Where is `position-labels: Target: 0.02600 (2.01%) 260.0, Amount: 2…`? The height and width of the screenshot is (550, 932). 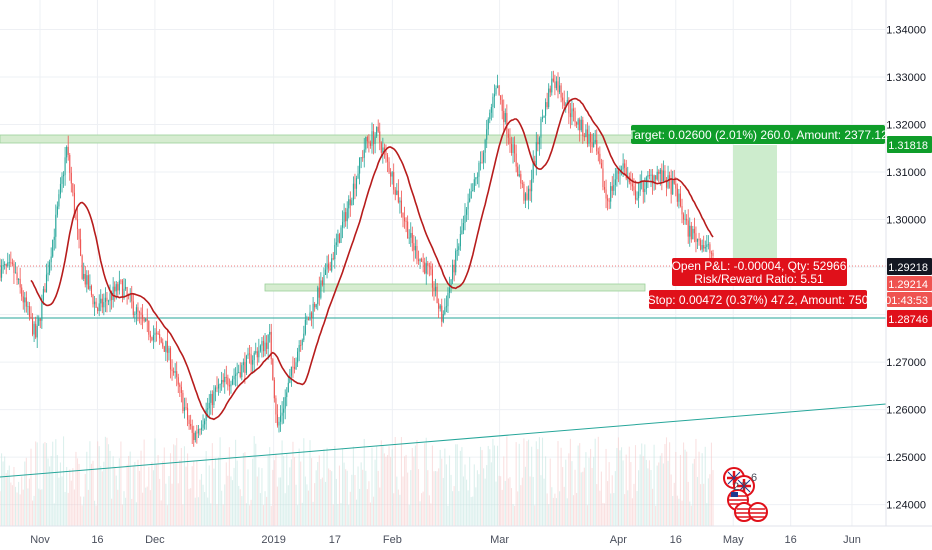
position-labels: Target: 0.02600 (2.01%) 260.0, Amount: 2… is located at coordinates (758, 217).